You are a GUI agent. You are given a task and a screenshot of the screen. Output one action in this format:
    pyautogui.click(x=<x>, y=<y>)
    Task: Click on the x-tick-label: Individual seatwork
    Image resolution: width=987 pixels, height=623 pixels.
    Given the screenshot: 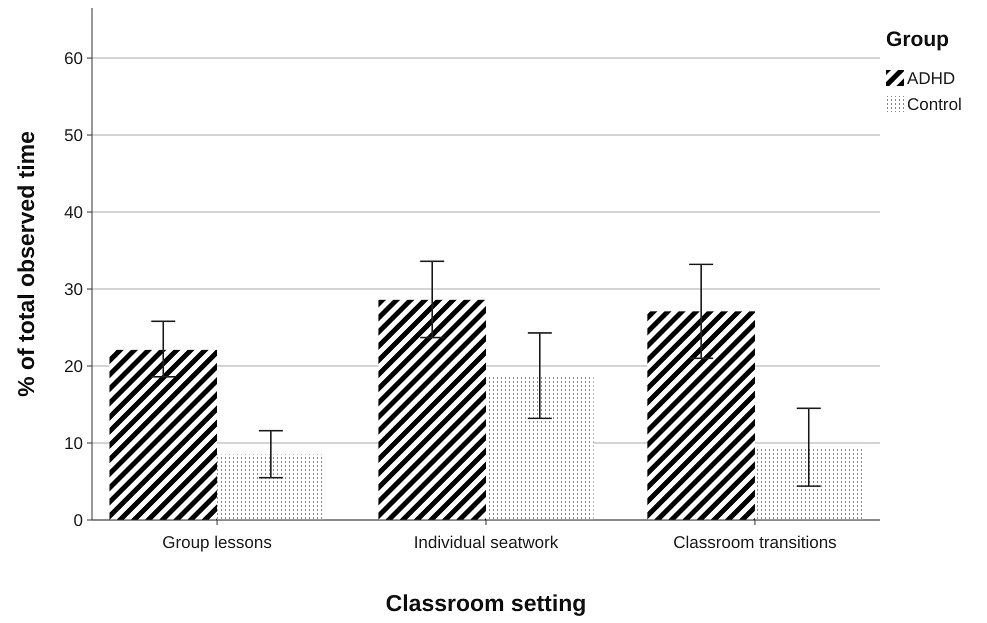 What is the action you would take?
    pyautogui.click(x=486, y=542)
    